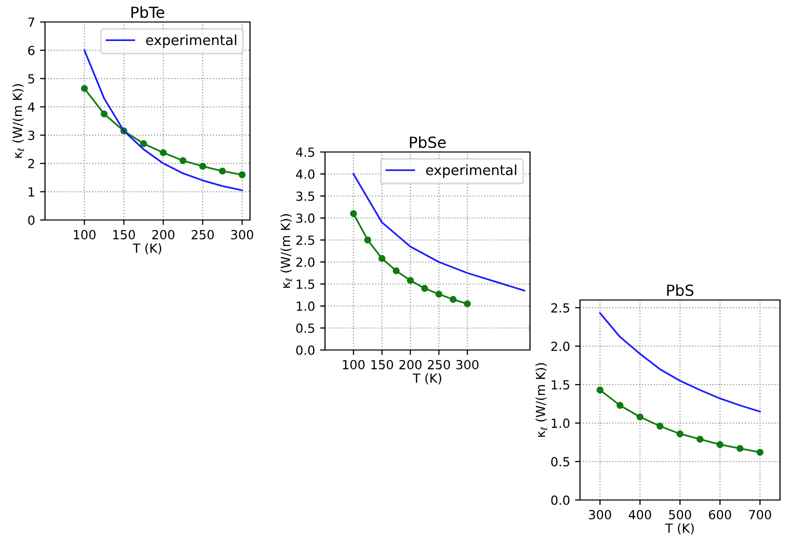 The image size is (790, 540). Describe the element at coordinates (31, 191) in the screenshot. I see `y-tick-label: 1` at that location.